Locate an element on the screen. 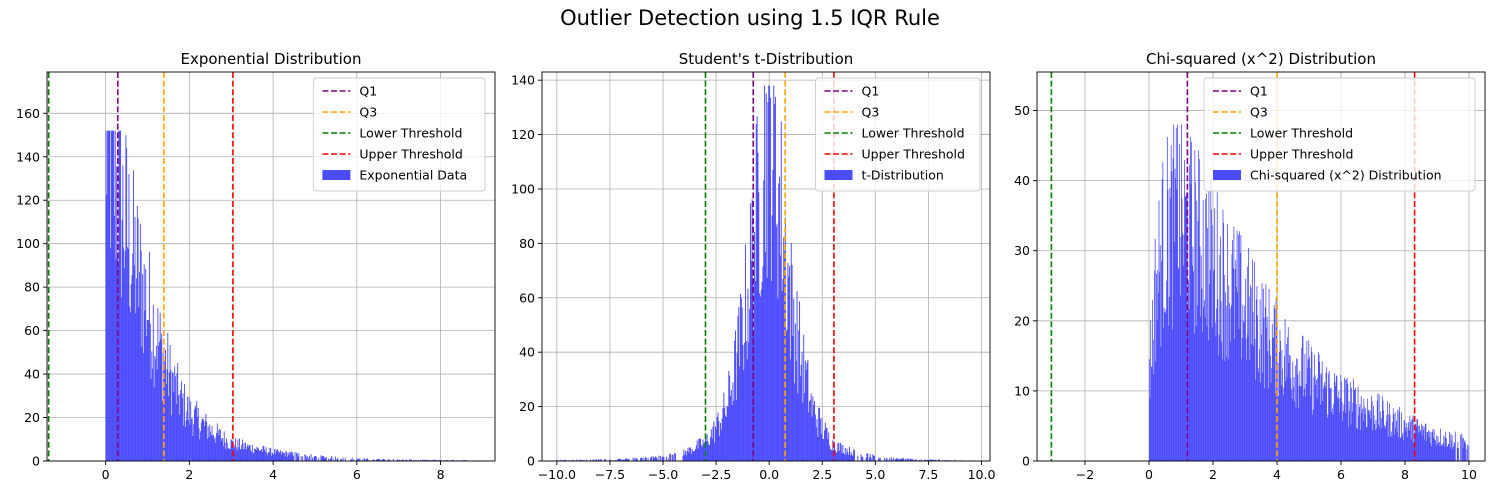 The width and height of the screenshot is (1500, 500). y-tick-label: 100 is located at coordinates (28, 243).